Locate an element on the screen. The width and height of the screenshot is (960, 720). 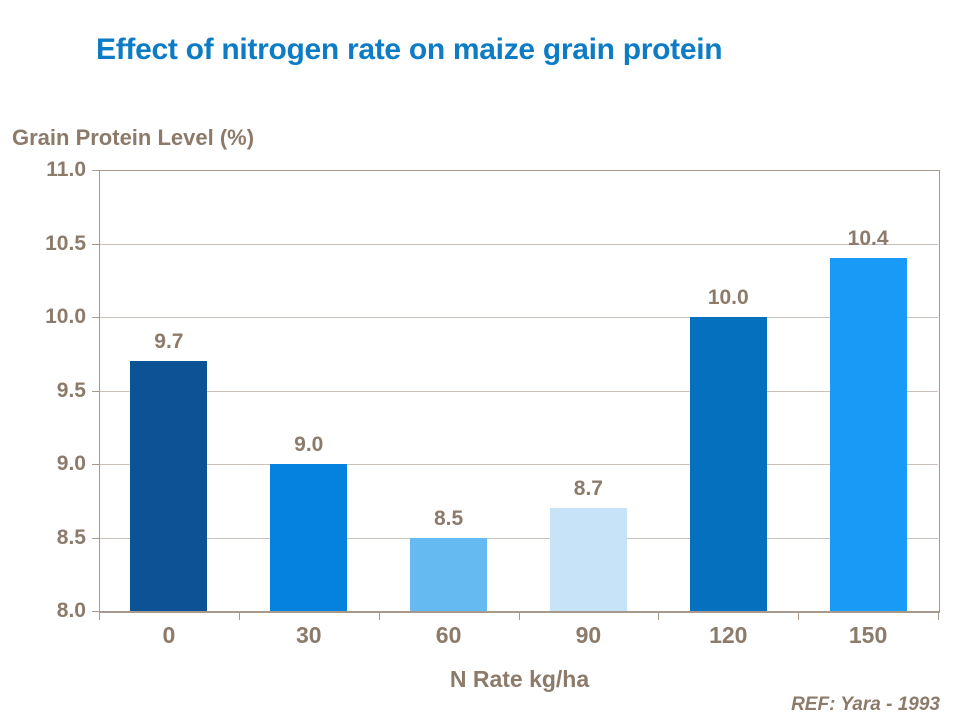
x-tick-label: 150 is located at coordinates (868, 635).